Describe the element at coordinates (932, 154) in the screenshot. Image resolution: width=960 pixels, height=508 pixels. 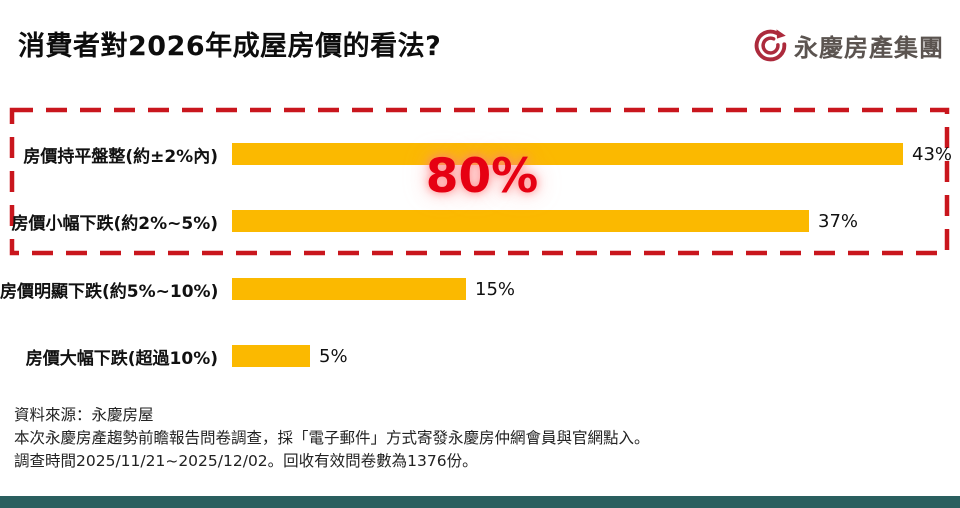
I see `value-label: 43%` at that location.